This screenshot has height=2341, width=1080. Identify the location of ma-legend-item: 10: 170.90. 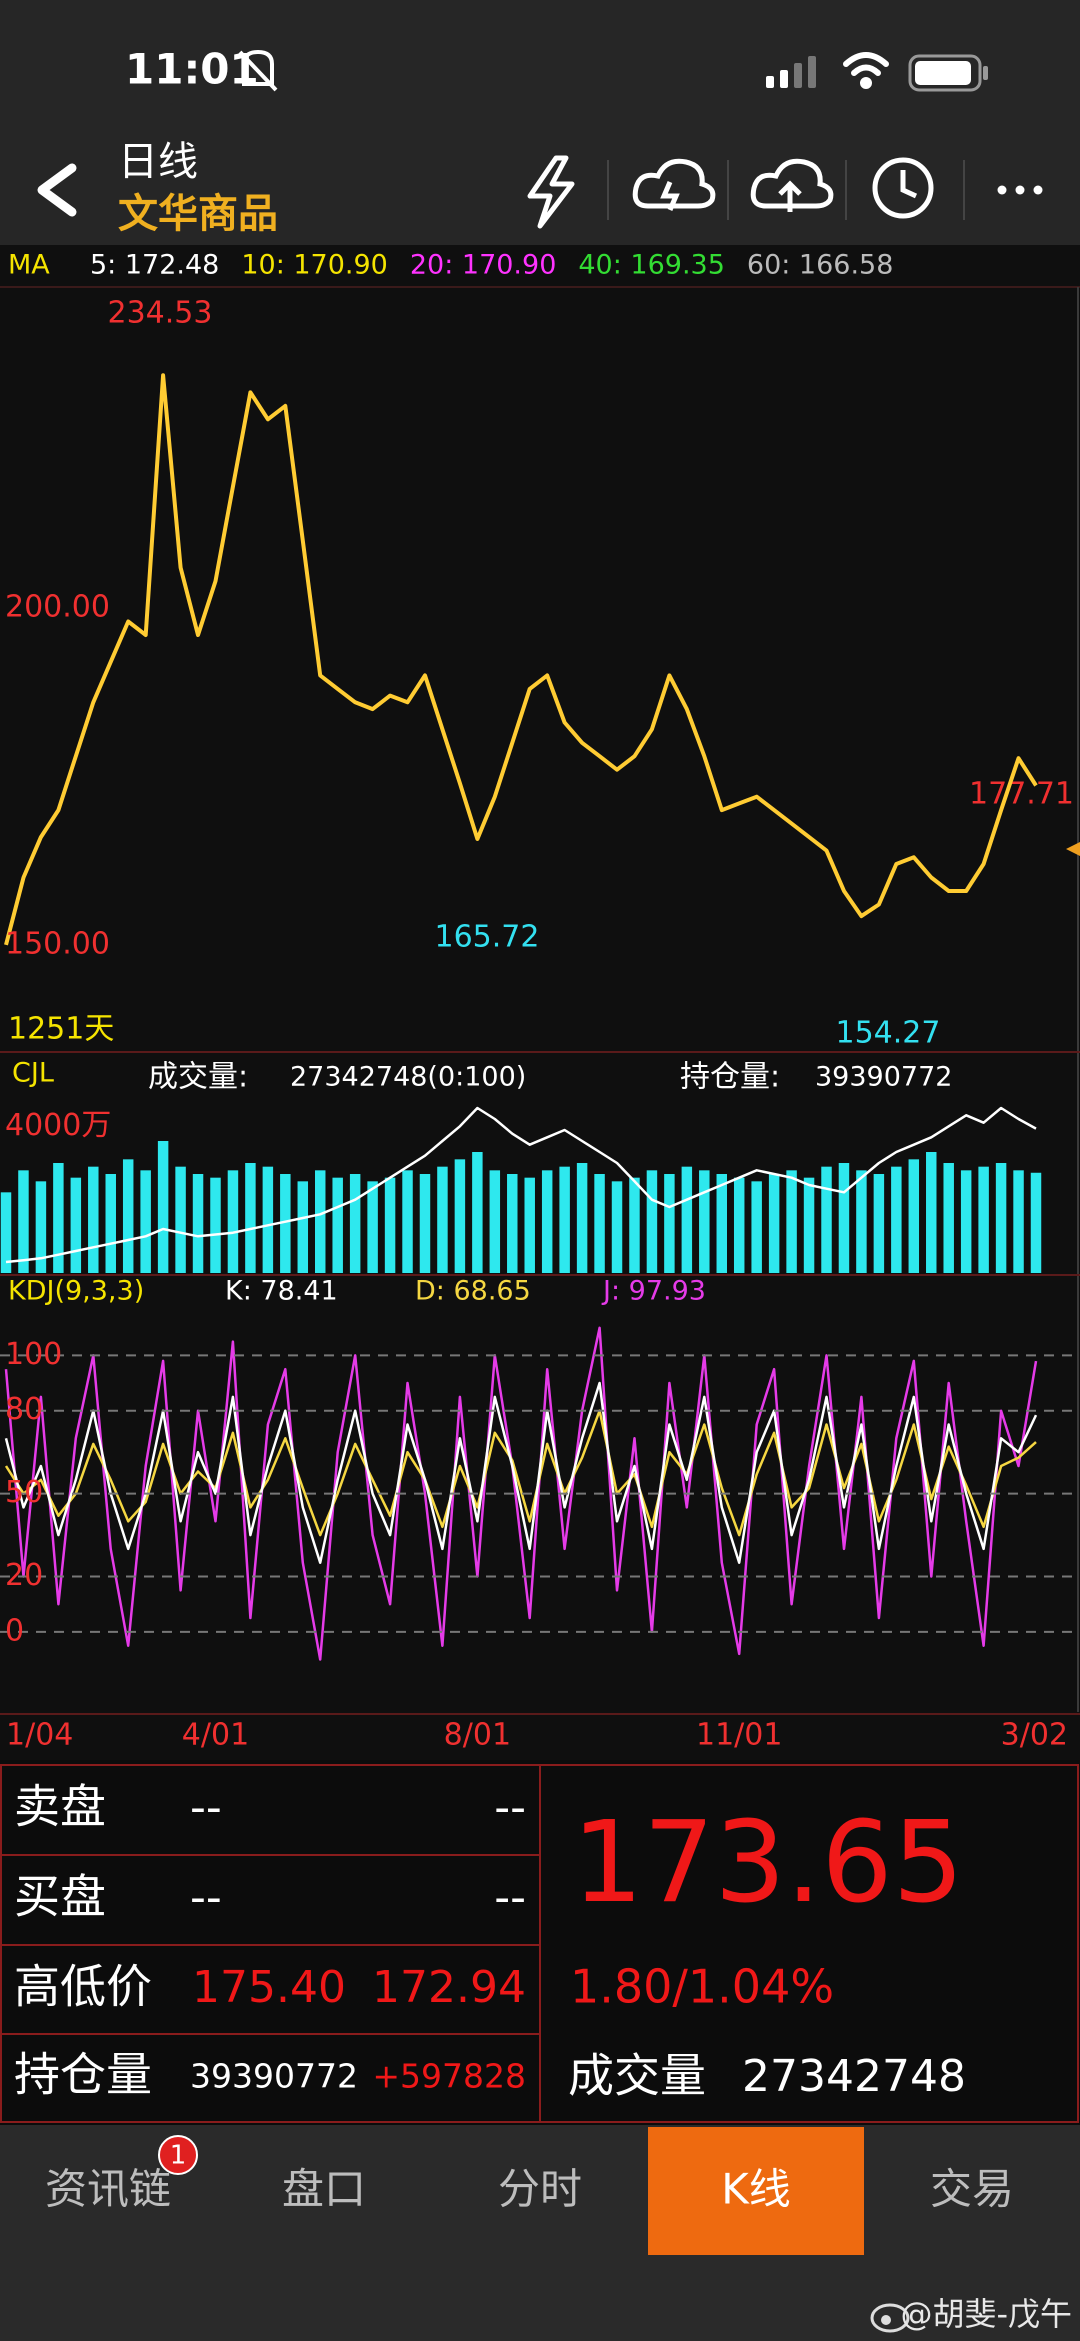
(314, 265).